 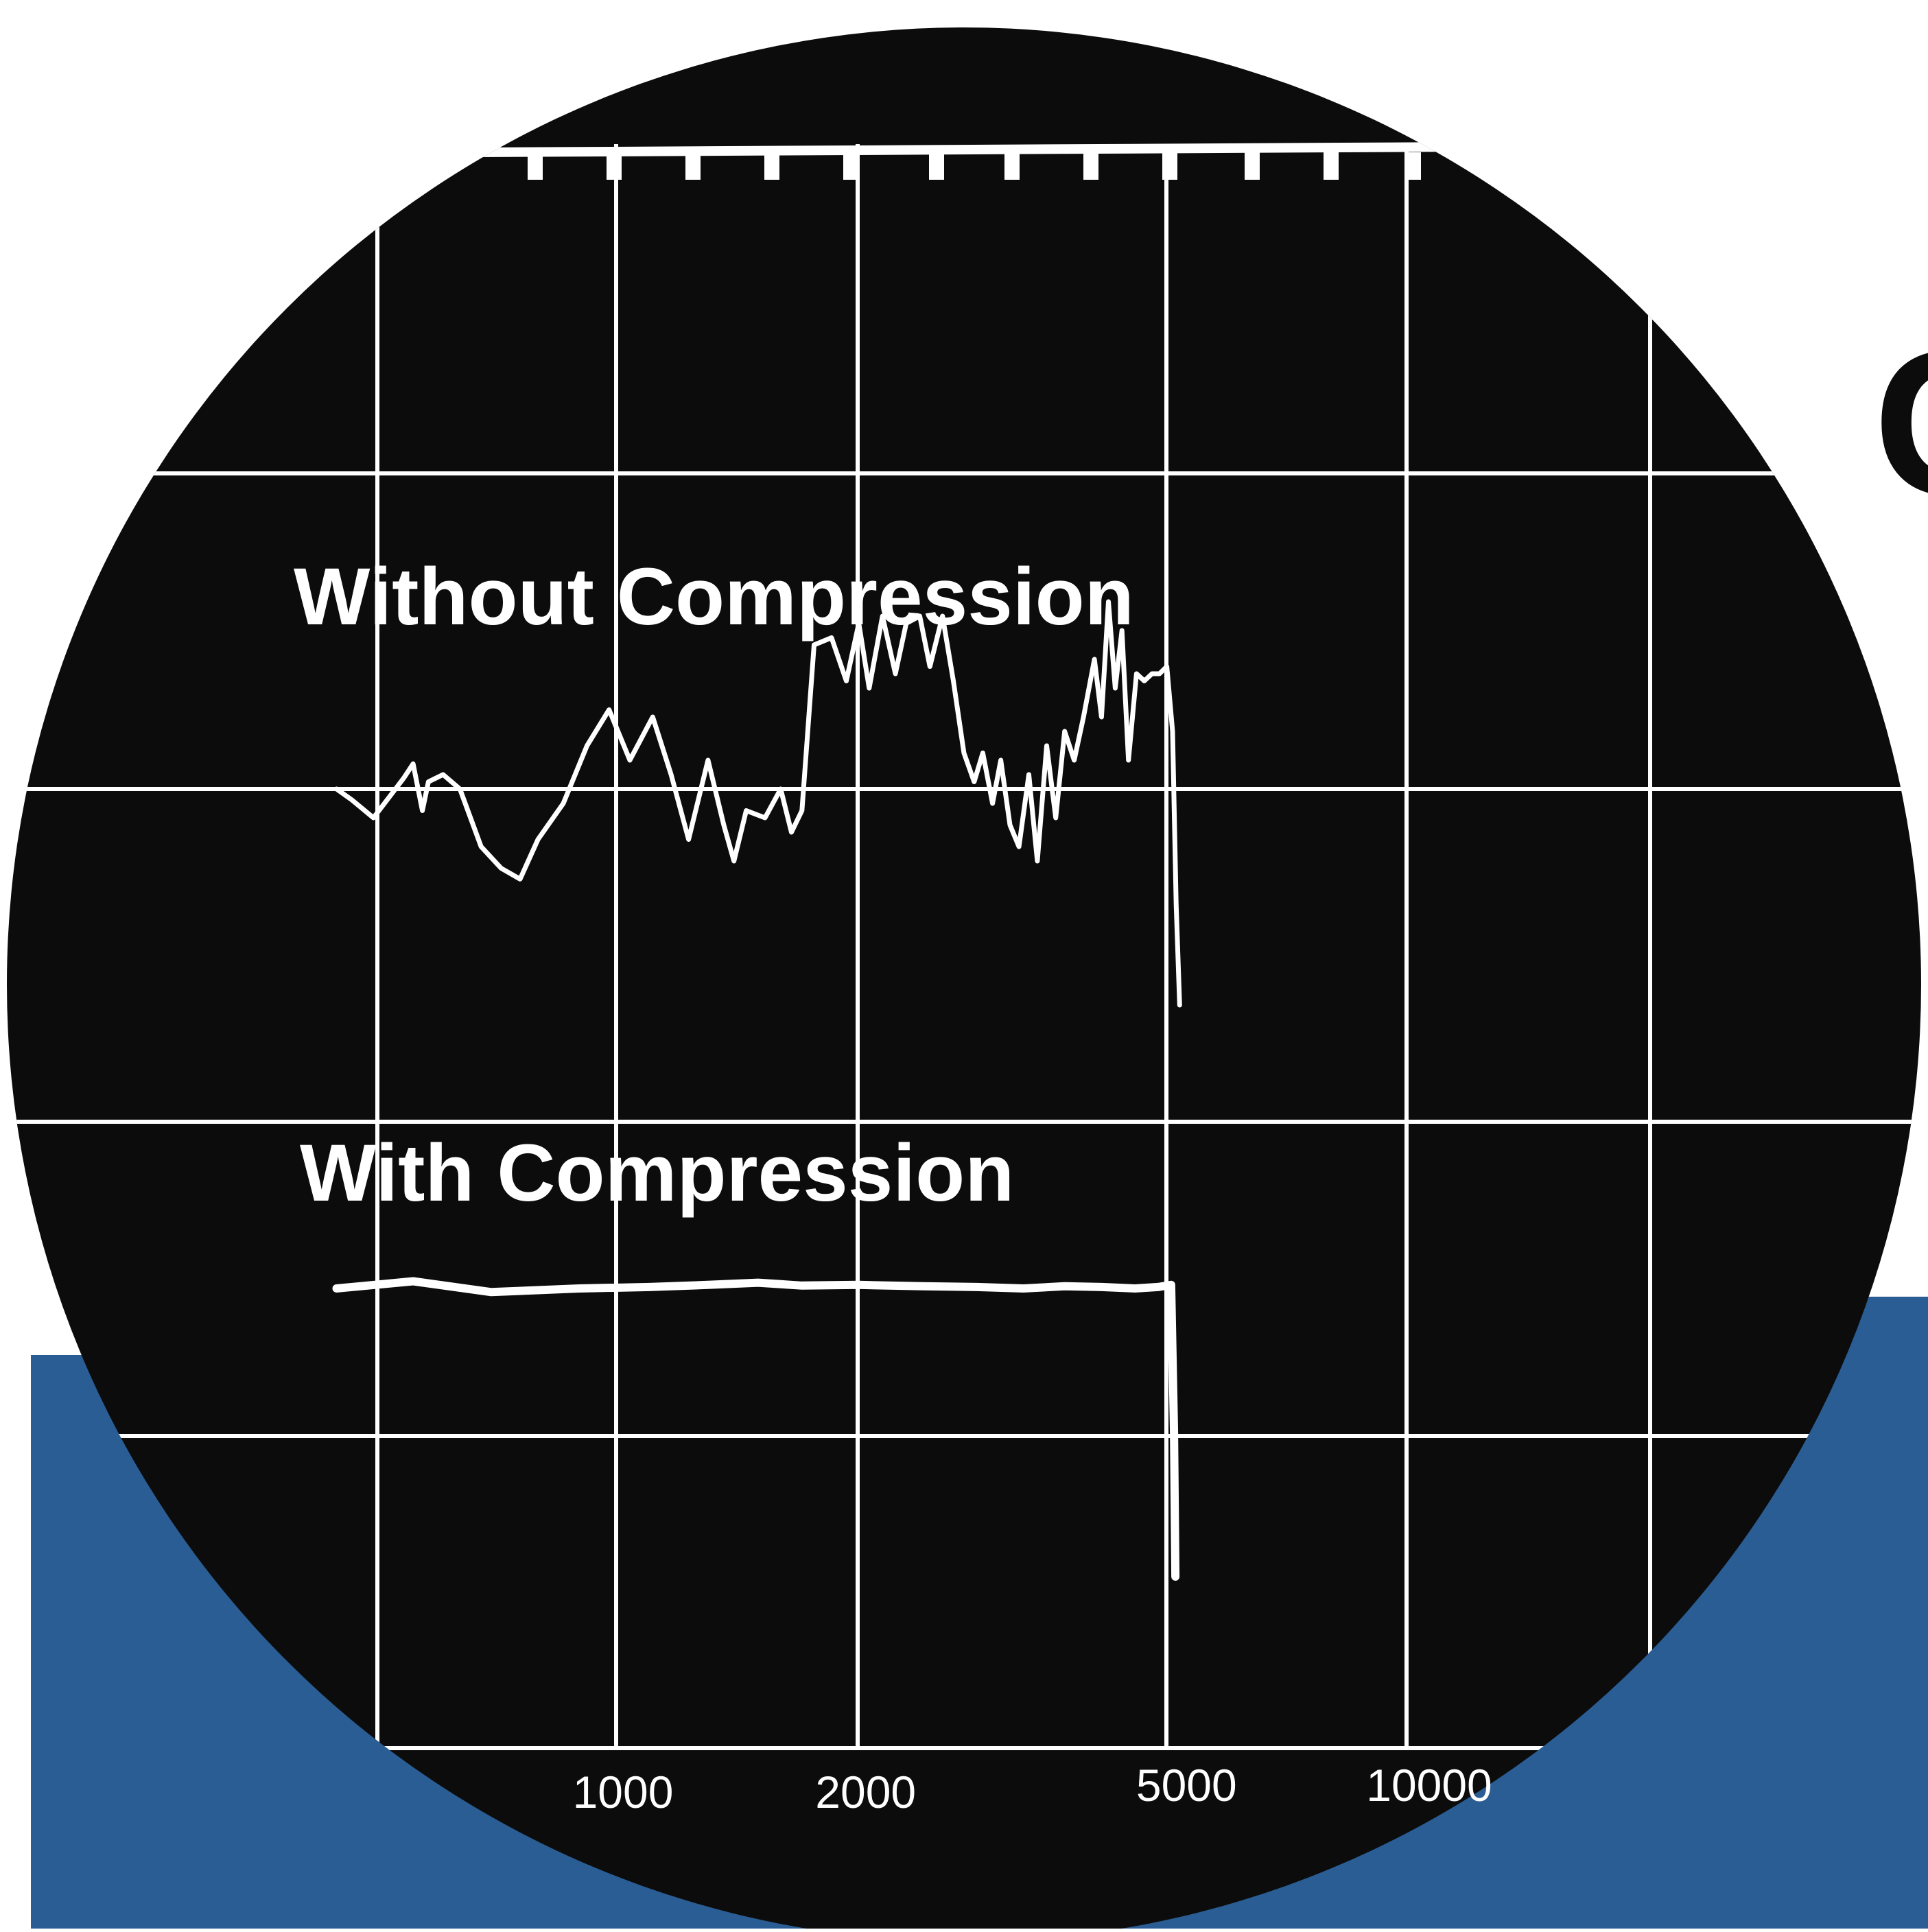 What do you see at coordinates (1186, 1785) in the screenshot?
I see `x-tick-label: 5000` at bounding box center [1186, 1785].